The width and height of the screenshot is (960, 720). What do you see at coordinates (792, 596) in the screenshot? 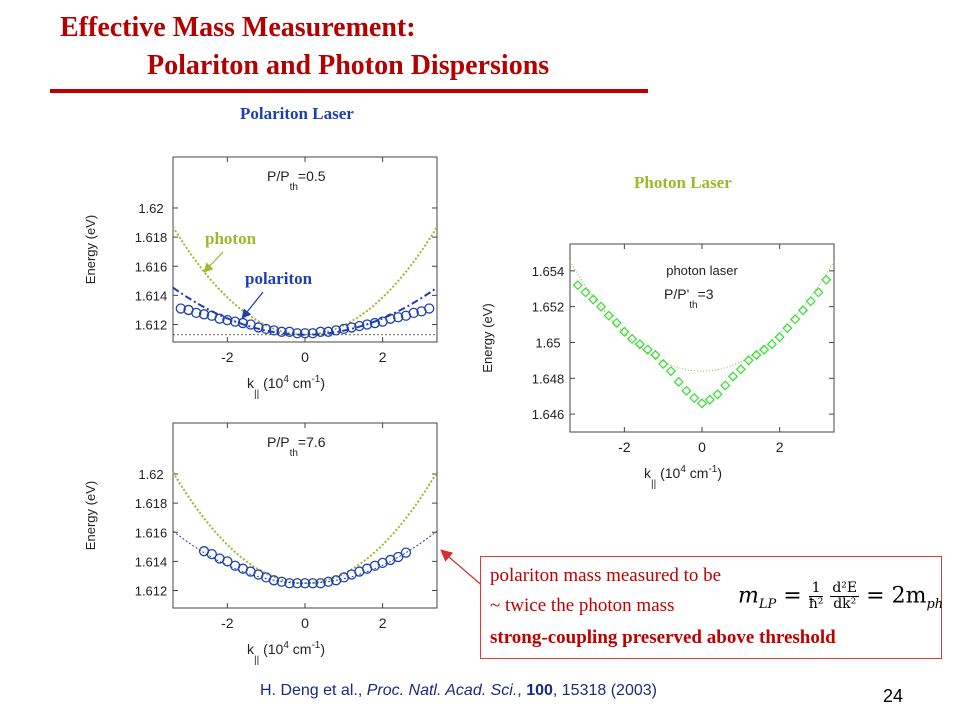
I see `formula-eq: =` at bounding box center [792, 596].